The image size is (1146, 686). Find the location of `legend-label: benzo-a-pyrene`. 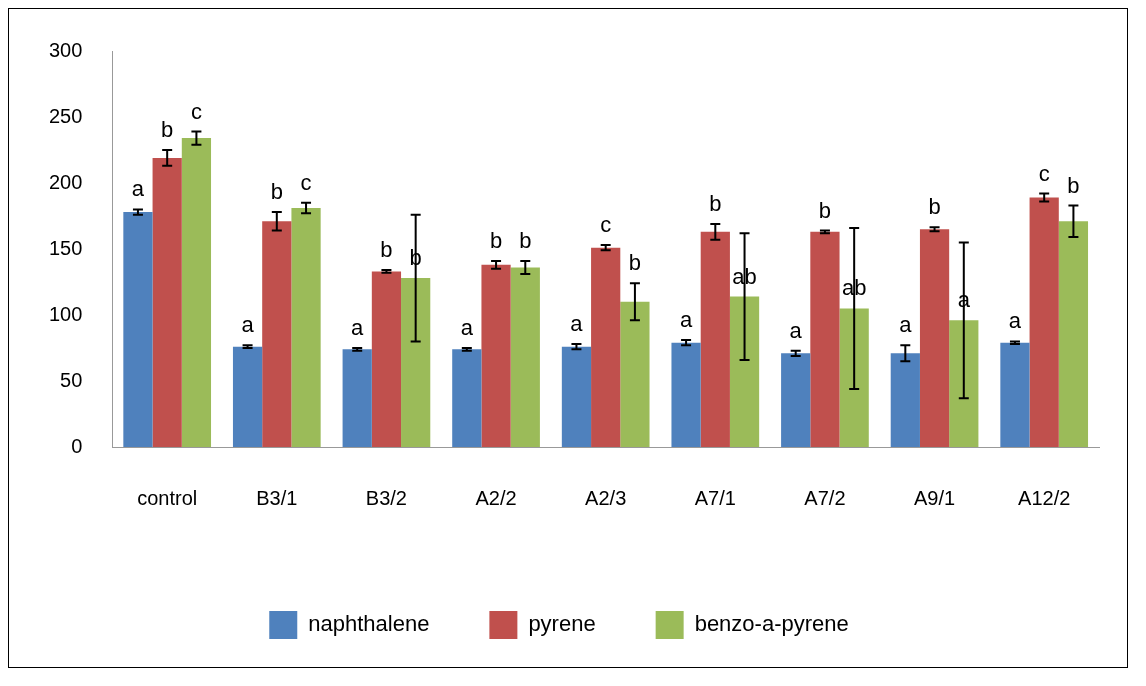

legend-label: benzo-a-pyrene is located at coordinates (771, 624).